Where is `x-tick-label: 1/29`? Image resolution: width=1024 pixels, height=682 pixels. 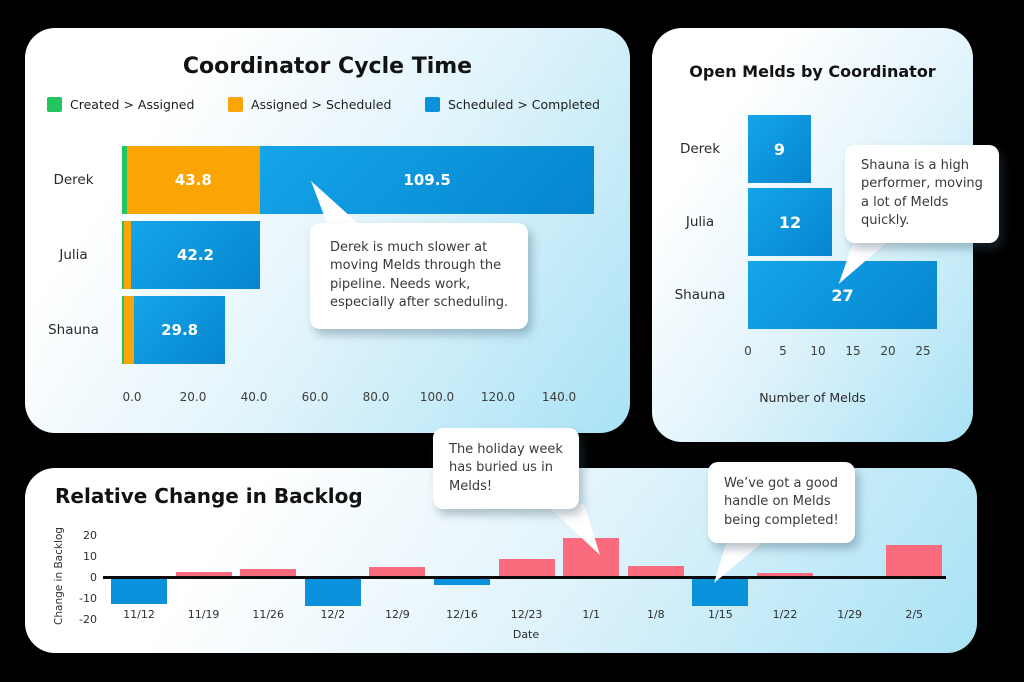 x-tick-label: 1/29 is located at coordinates (849, 614).